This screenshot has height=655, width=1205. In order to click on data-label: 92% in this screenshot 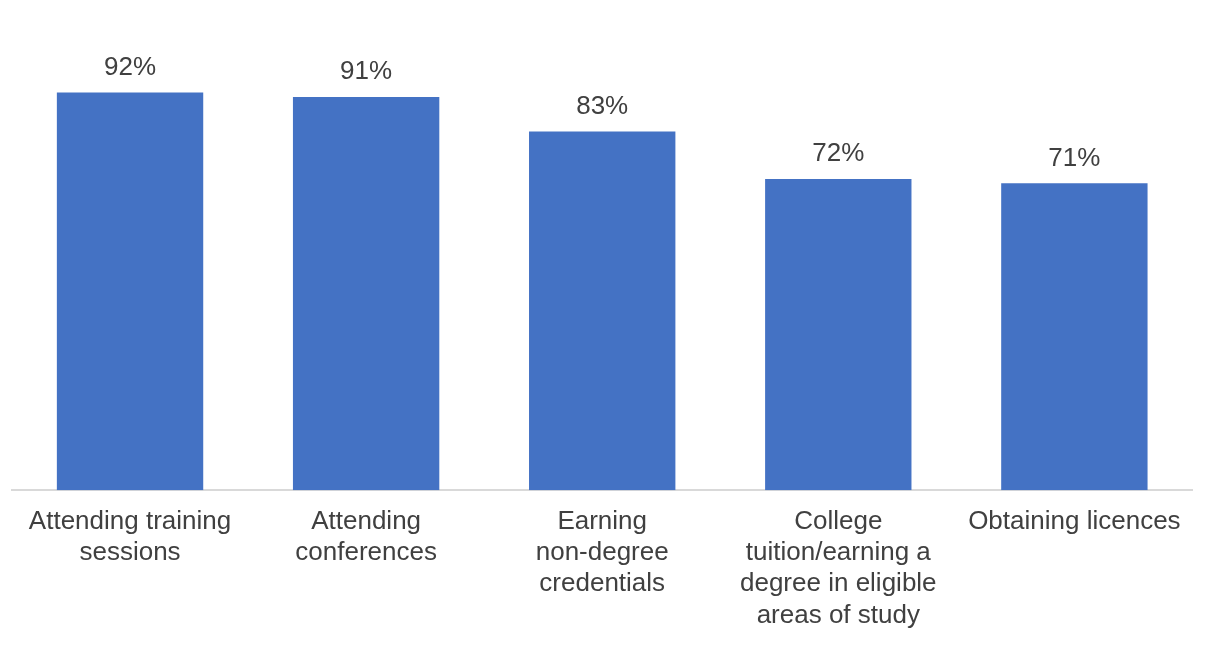, I will do `click(130, 65)`.